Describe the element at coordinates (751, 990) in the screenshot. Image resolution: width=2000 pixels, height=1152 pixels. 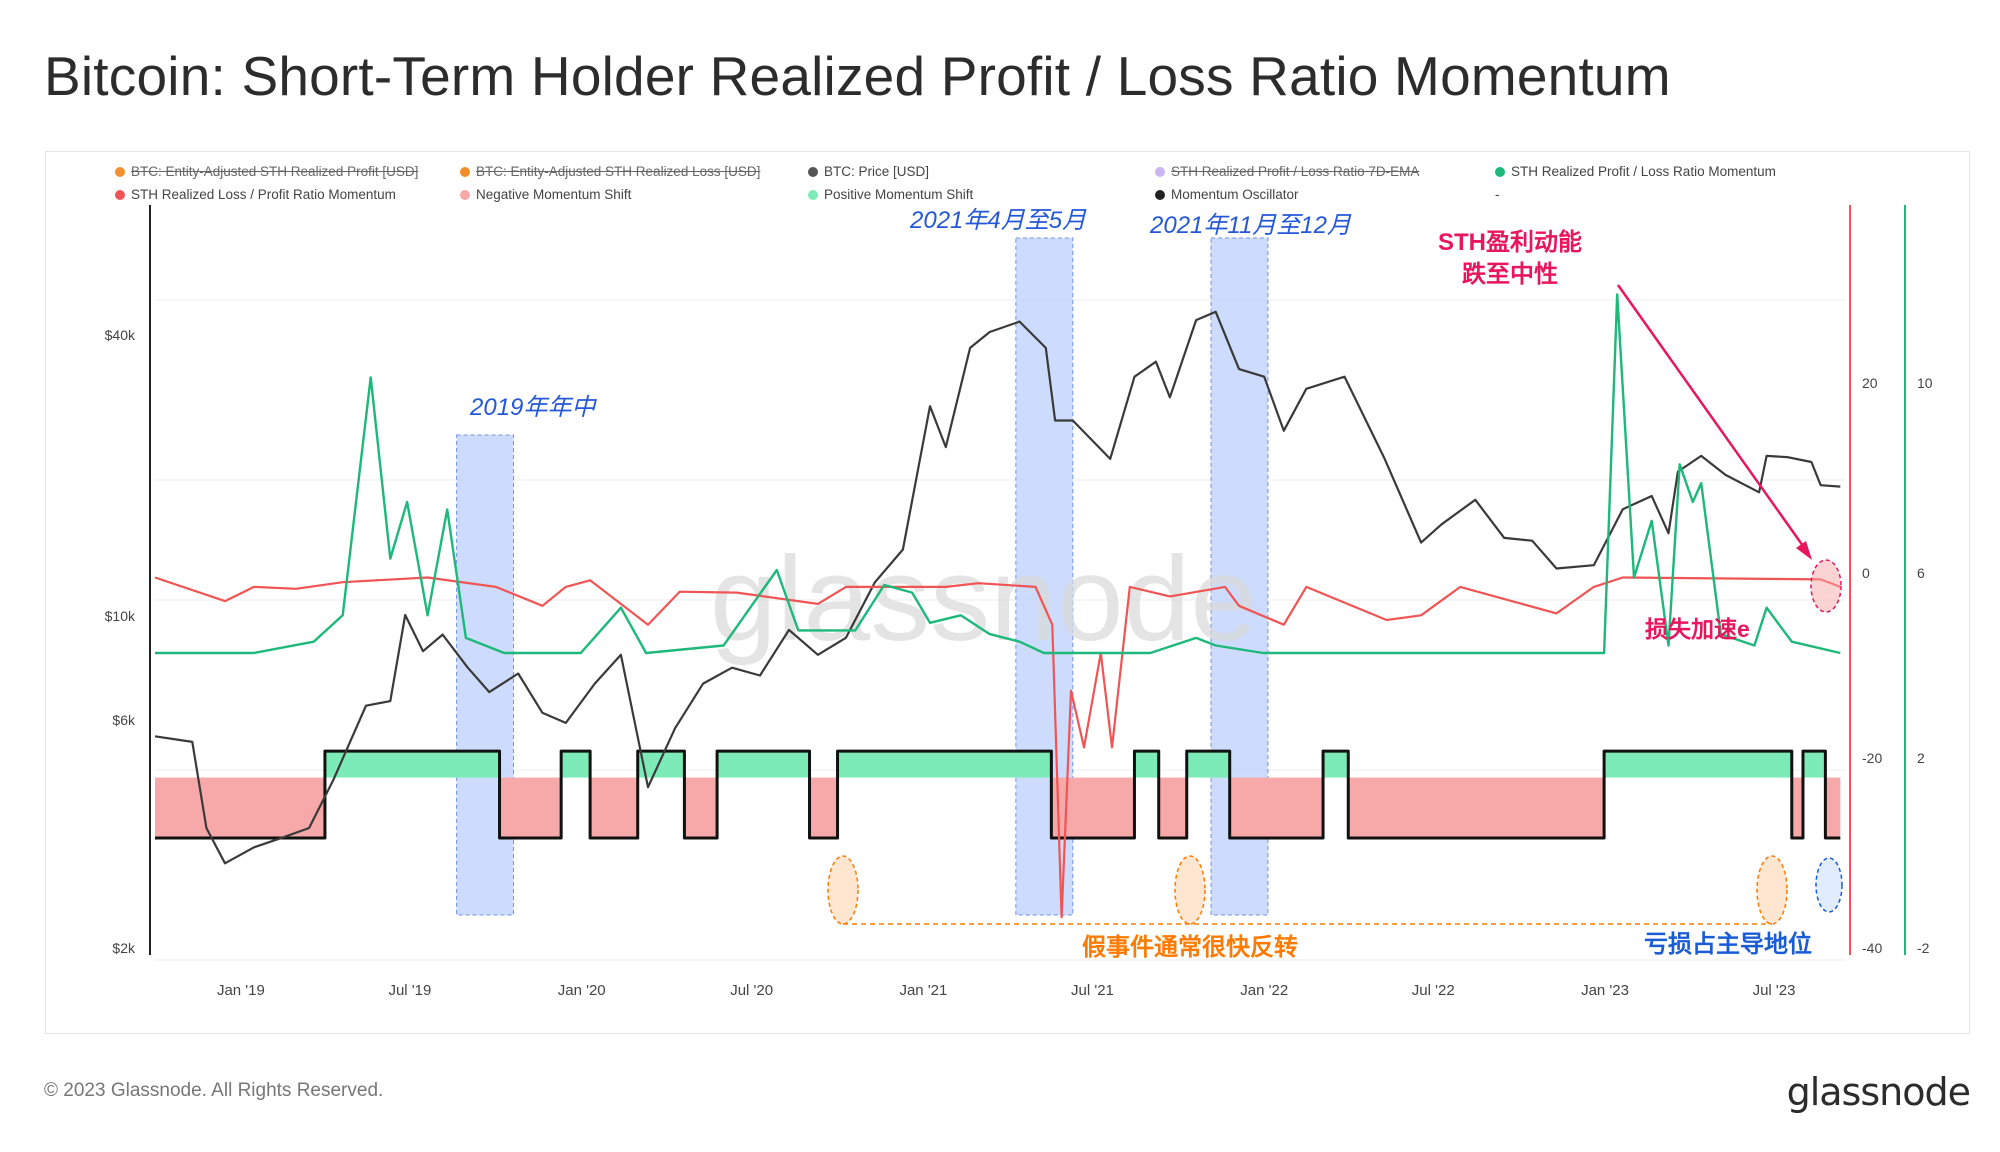
I see `x-tick-label: Jul '20` at that location.